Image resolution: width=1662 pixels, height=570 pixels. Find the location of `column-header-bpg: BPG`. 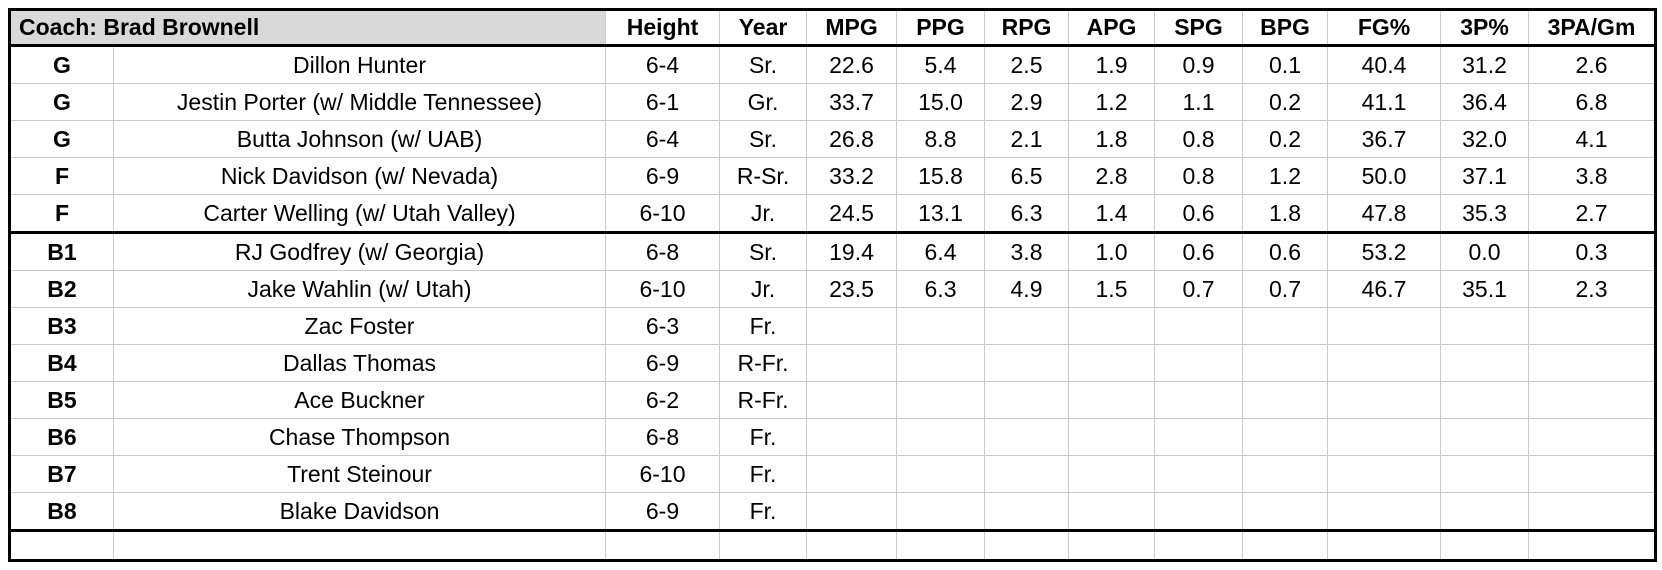

column-header-bpg: BPG is located at coordinates (1285, 28).